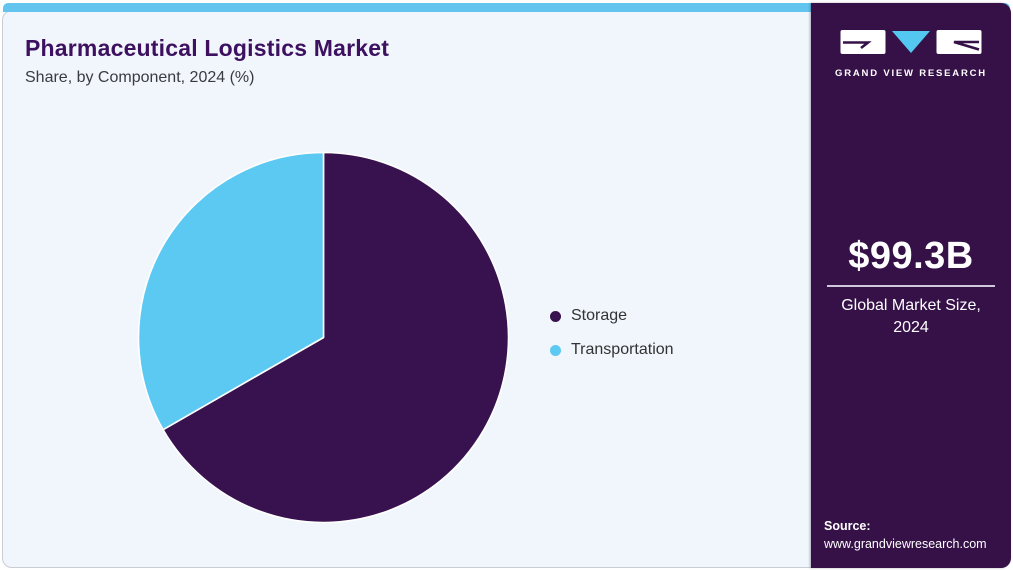 This screenshot has width=1013, height=570. I want to click on legend-item-storage: Storage, so click(612, 316).